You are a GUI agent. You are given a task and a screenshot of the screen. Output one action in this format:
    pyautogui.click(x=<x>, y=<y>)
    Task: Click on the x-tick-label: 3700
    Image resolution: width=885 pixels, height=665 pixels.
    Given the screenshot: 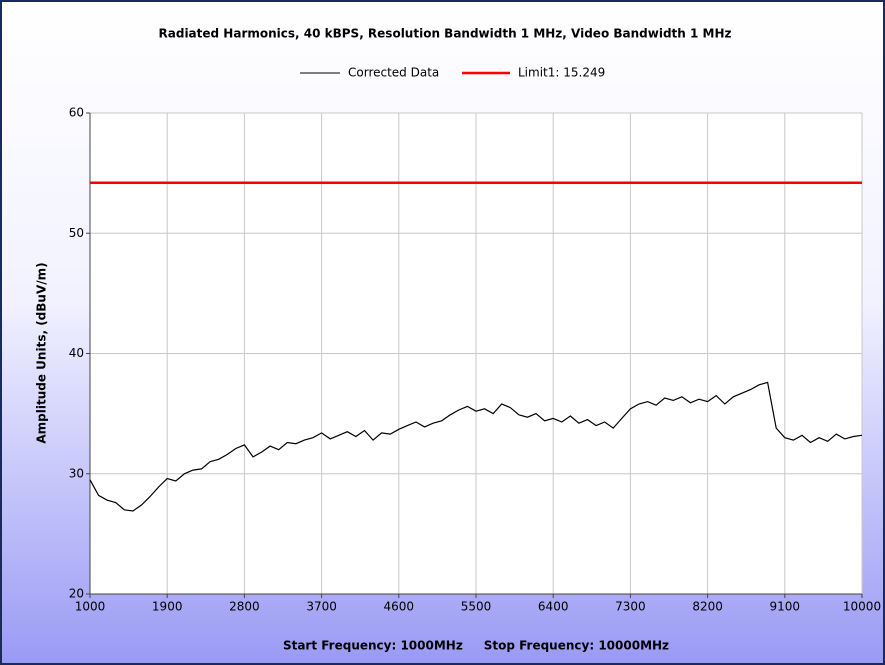 What is the action you would take?
    pyautogui.click(x=321, y=607)
    